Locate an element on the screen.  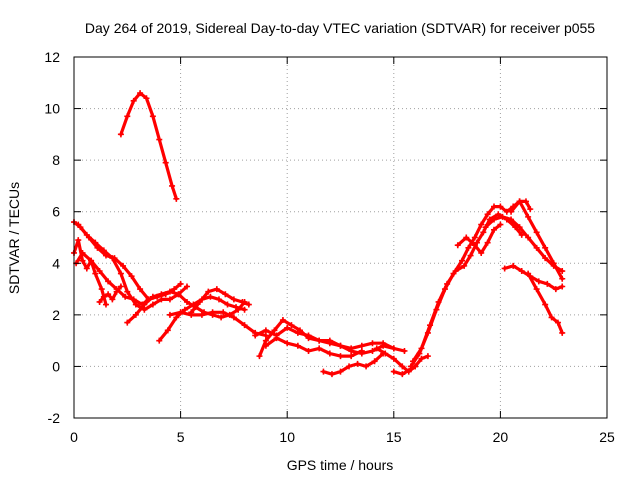
y-tick-label: 12 is located at coordinates (52, 57).